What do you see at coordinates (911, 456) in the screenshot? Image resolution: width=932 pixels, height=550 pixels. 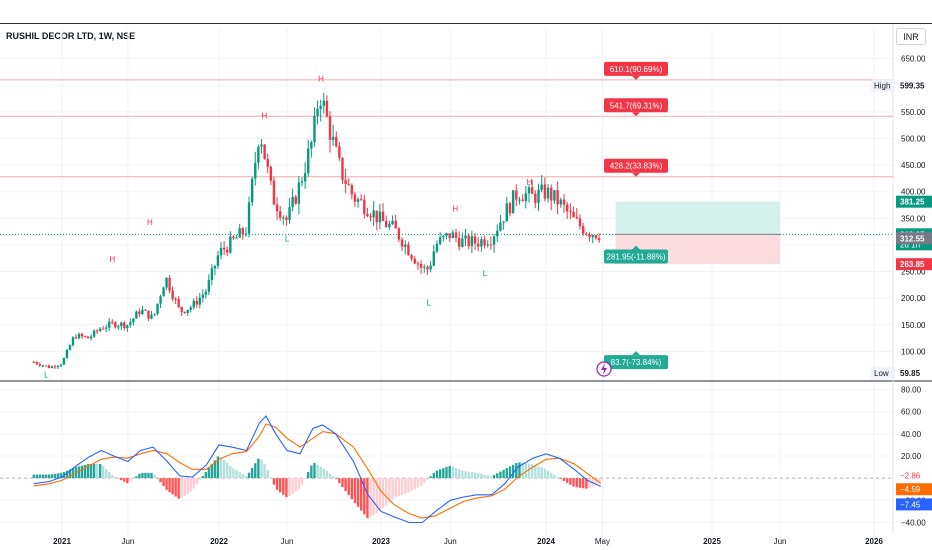 I see `macd-y-tick-label: 20.00` at bounding box center [911, 456].